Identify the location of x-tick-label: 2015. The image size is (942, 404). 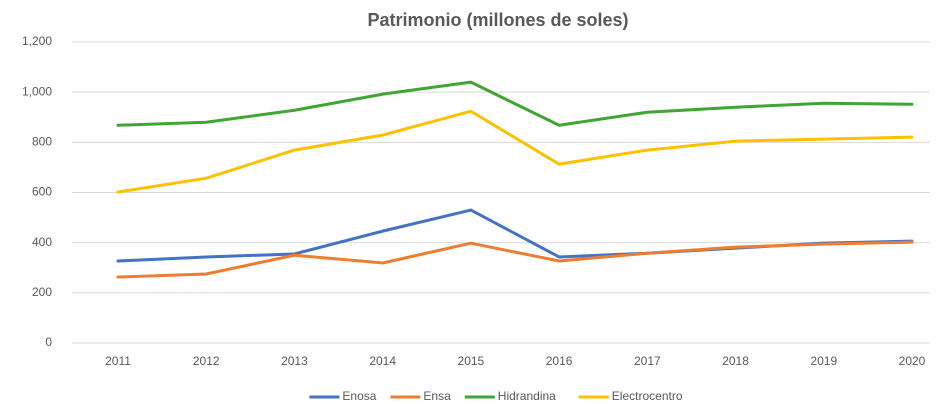
(471, 361).